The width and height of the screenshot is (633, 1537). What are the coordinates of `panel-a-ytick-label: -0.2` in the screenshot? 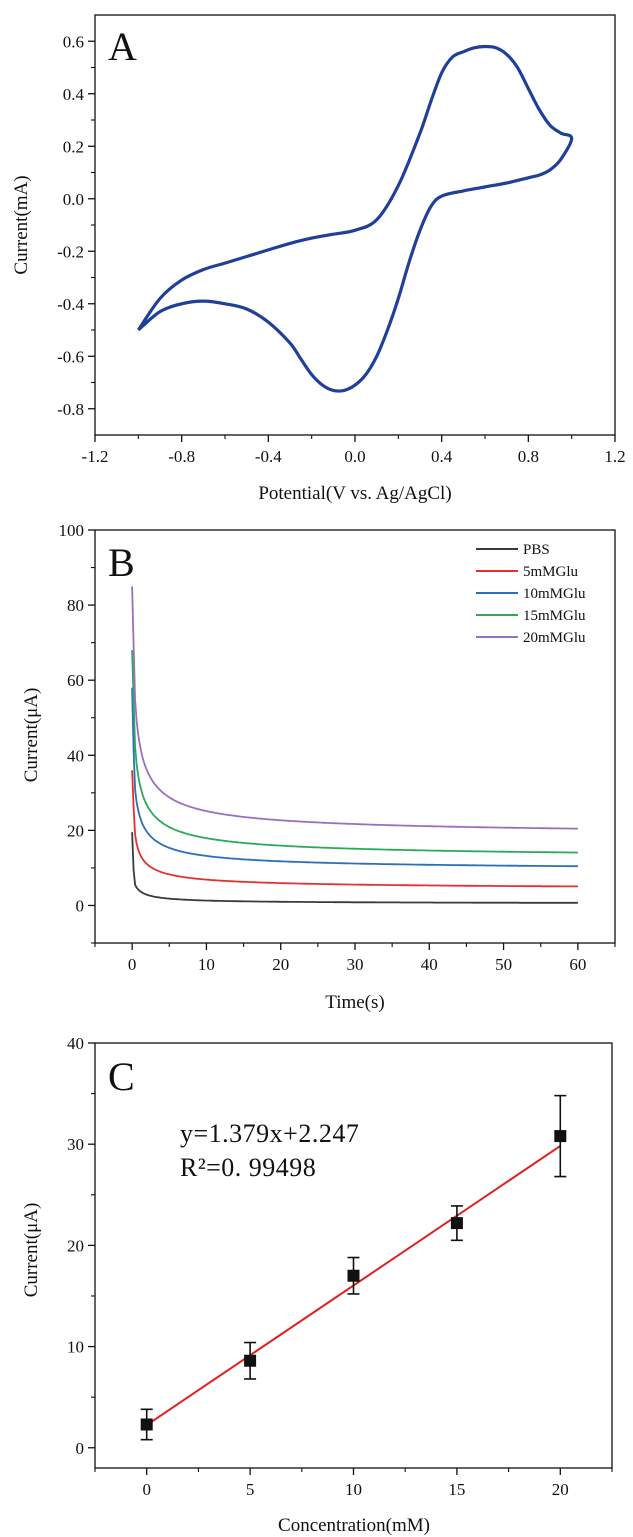 It's located at (70, 251).